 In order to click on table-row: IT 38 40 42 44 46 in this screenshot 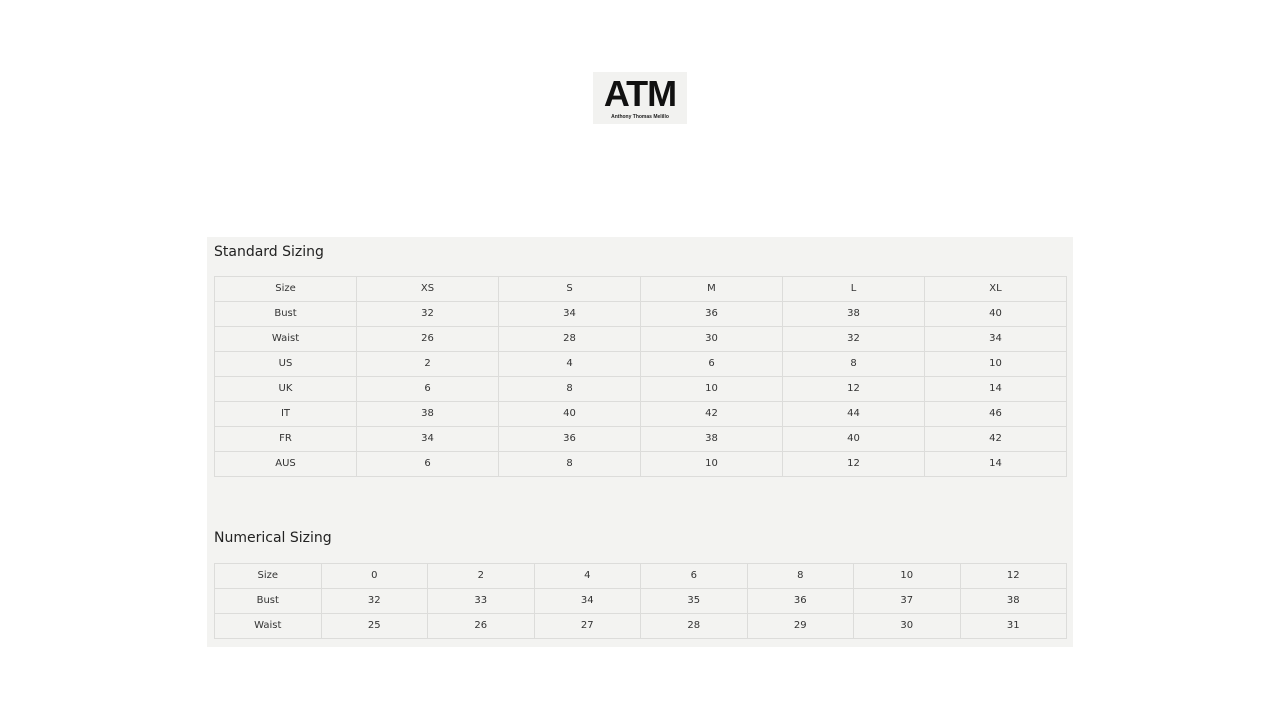, I will do `click(640, 414)`.